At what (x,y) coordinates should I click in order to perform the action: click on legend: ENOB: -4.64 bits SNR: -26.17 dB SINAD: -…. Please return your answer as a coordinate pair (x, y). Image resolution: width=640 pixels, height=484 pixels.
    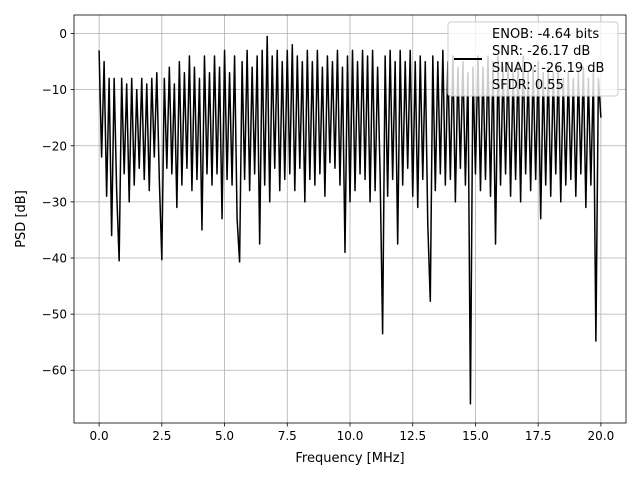
    Looking at the image, I should click on (533, 59).